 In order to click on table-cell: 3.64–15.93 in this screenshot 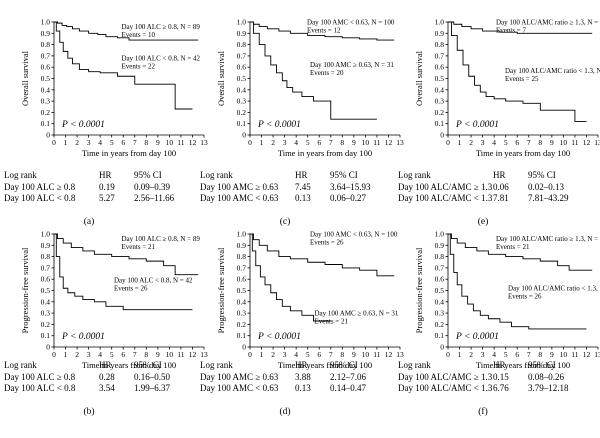, I will do `click(350, 187)`.